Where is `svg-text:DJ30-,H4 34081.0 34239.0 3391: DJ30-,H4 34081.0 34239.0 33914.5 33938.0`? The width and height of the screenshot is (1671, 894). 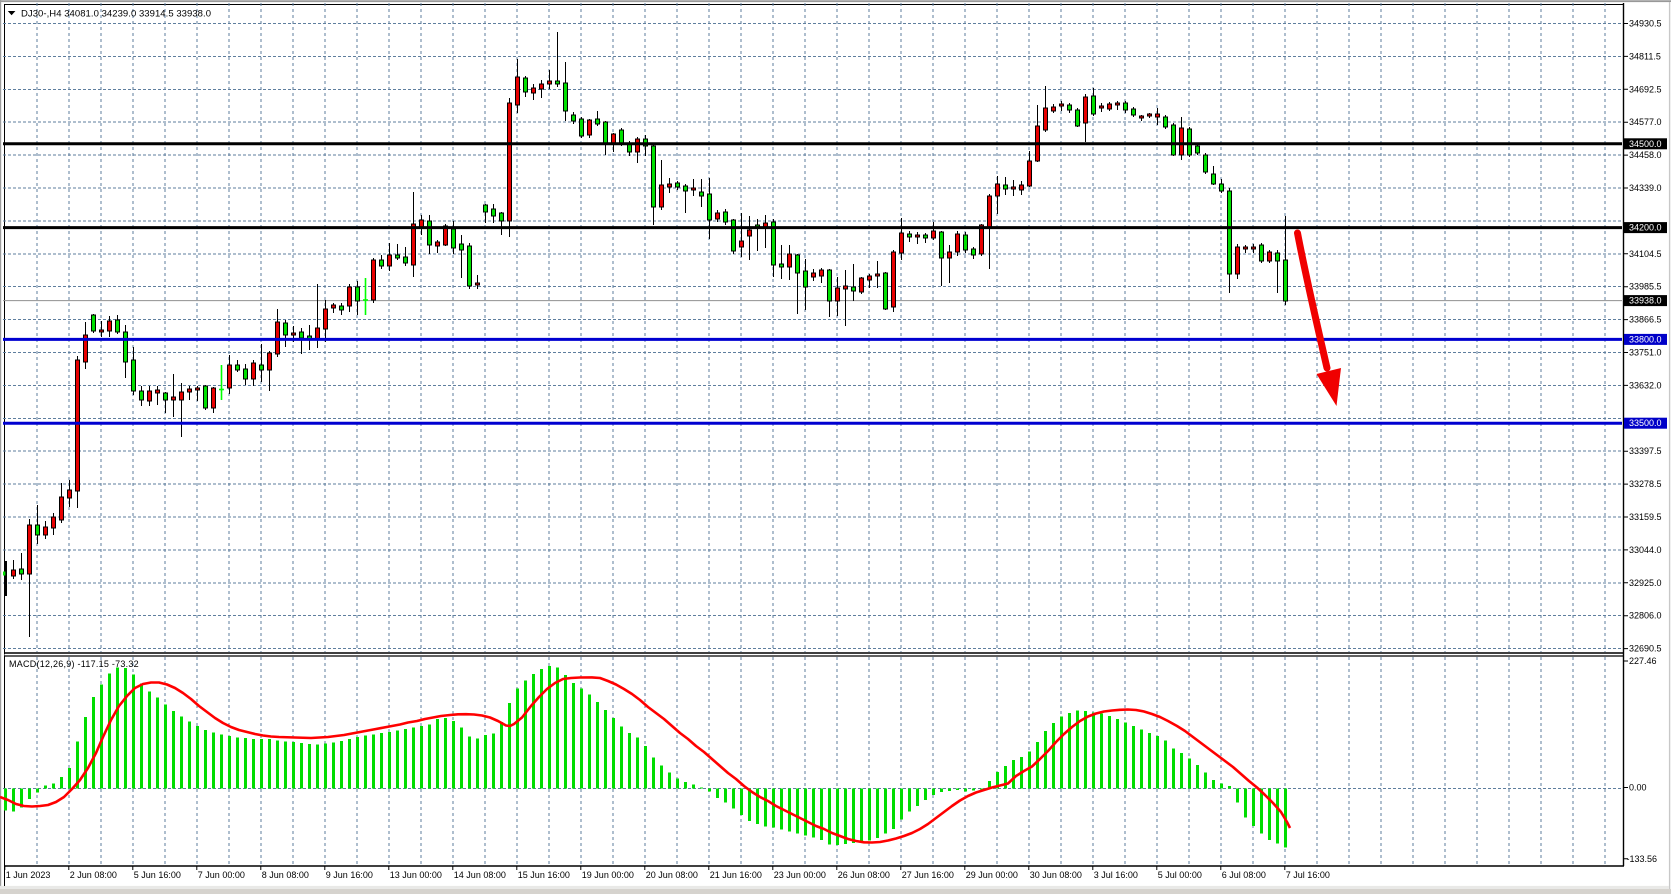
svg-text:DJ30-,H4 34081.0 34239.0 3391: DJ30-,H4 34081.0 34239.0 33914.5 33938.0 is located at coordinates (116, 14).